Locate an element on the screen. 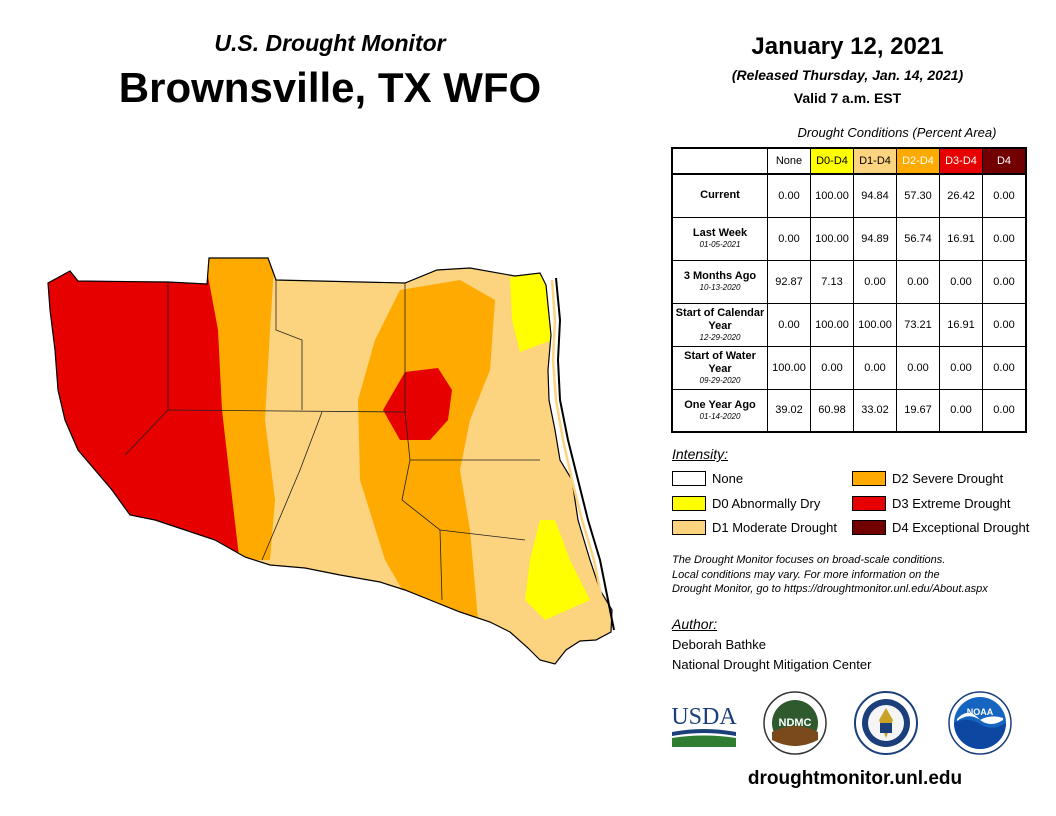 The height and width of the screenshot is (816, 1056). legend-label: None is located at coordinates (728, 478).